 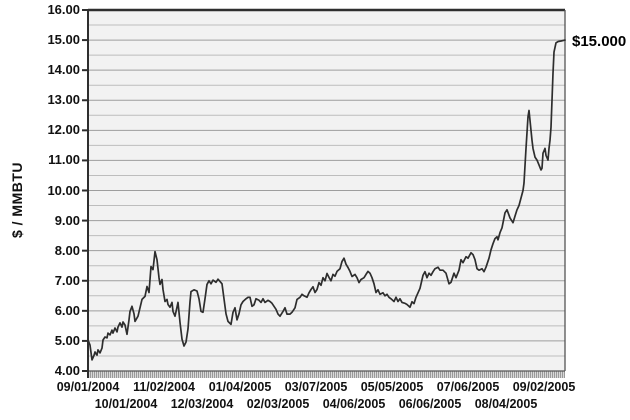 I want to click on x-tick-label: 08/04/2005, so click(x=506, y=404).